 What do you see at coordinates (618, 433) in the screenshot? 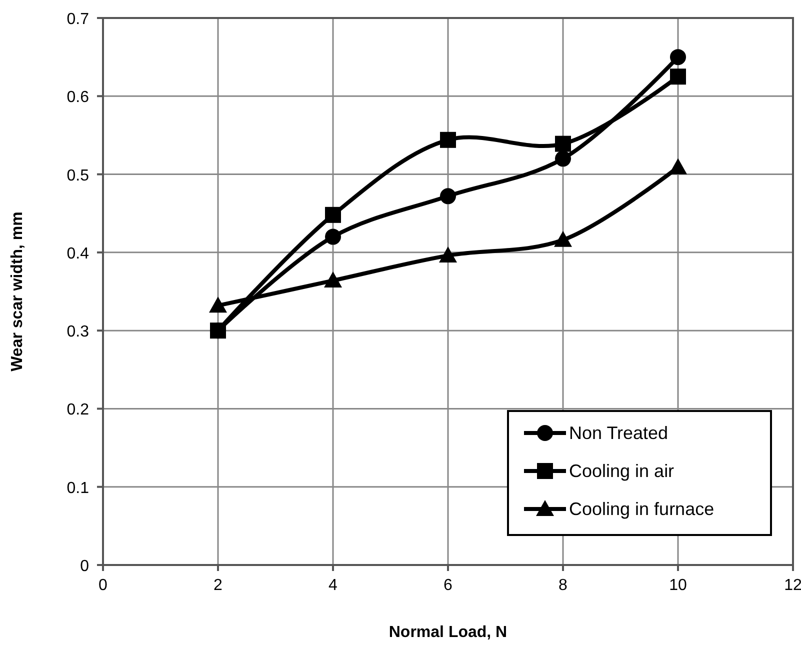
I see `legend-label: Non Treated` at bounding box center [618, 433].